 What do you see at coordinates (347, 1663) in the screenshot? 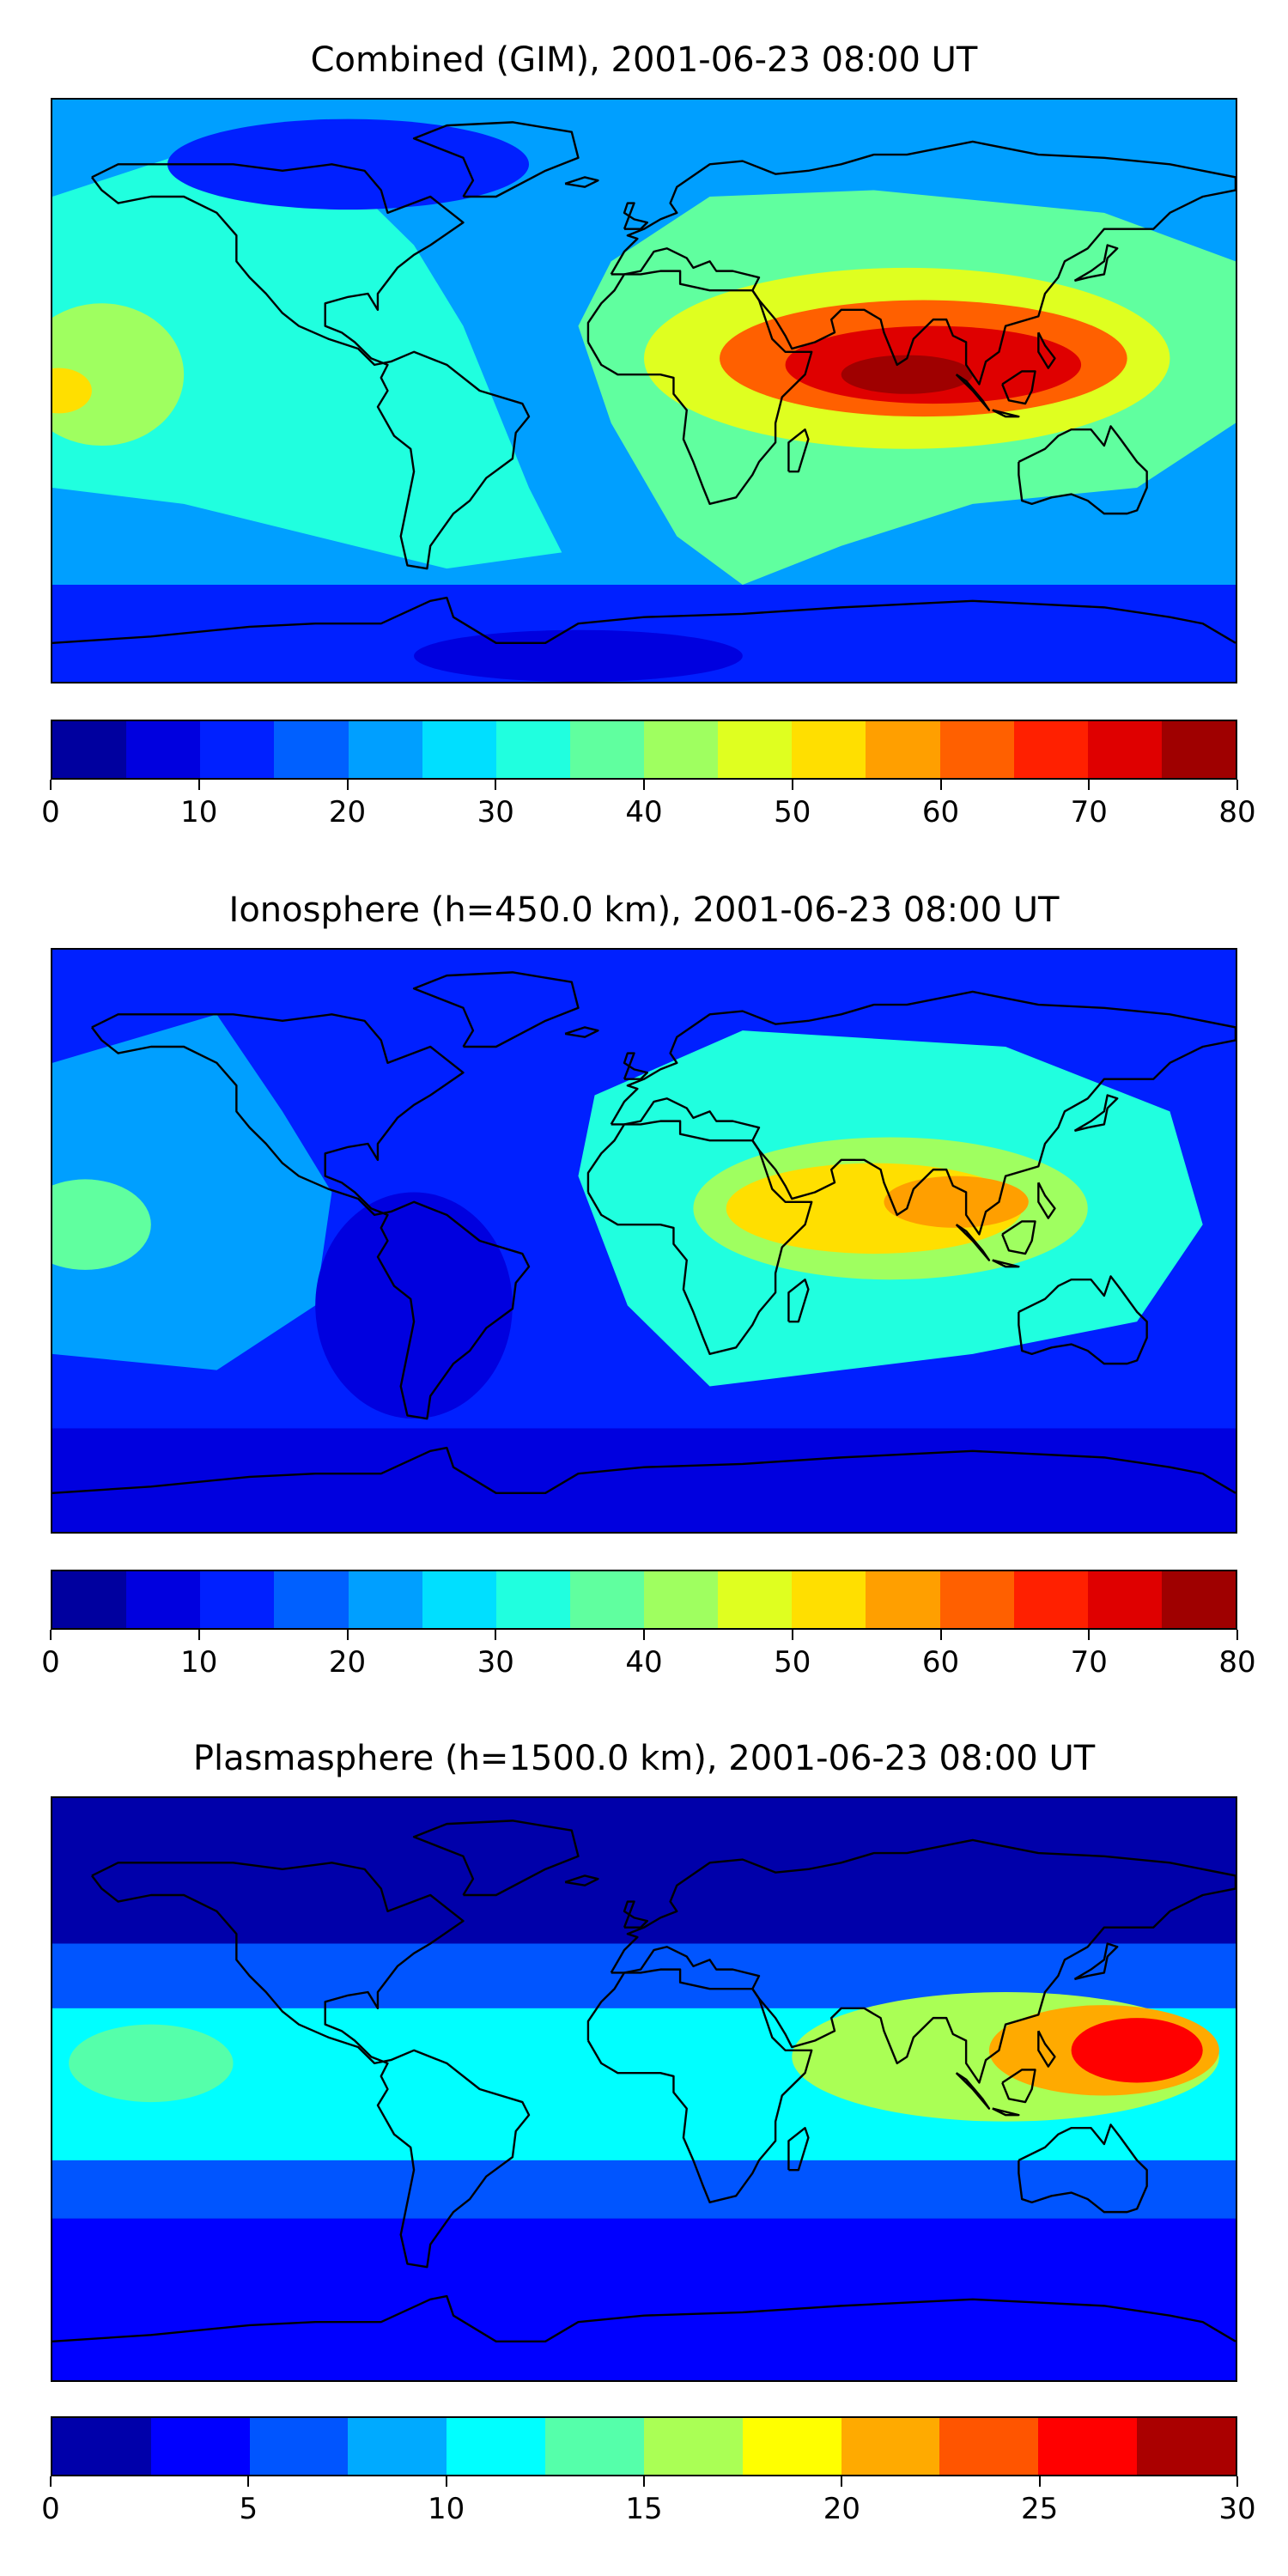
I see `tick-label: 20` at bounding box center [347, 1663].